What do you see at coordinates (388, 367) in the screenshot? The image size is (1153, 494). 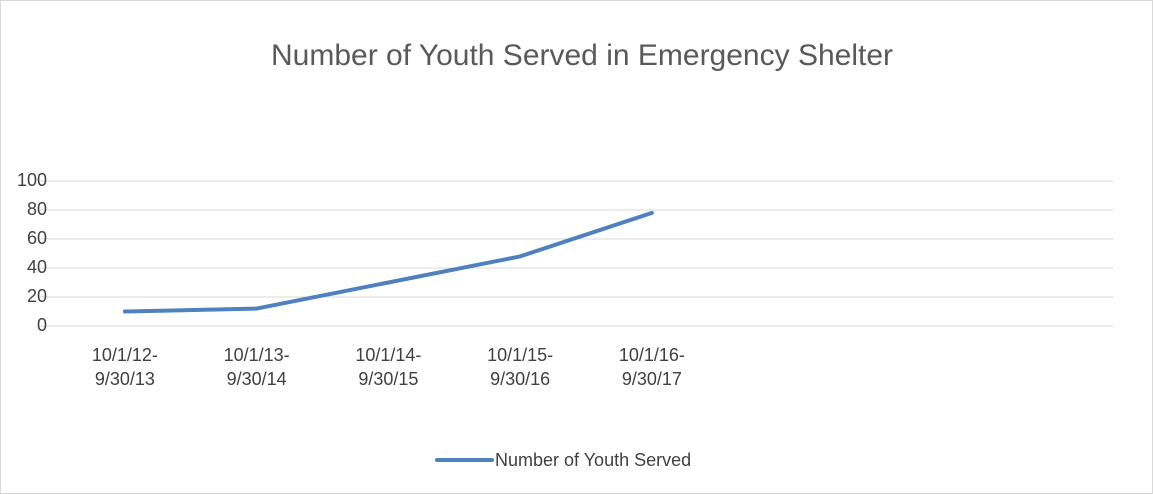 I see `x-tick-label: 10/1/14-9/30/15` at bounding box center [388, 367].